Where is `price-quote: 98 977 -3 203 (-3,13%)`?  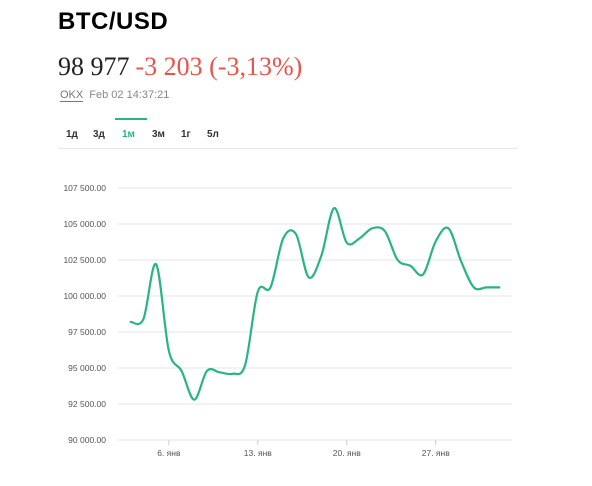
price-quote: 98 977 -3 203 (-3,13%) is located at coordinates (180, 67).